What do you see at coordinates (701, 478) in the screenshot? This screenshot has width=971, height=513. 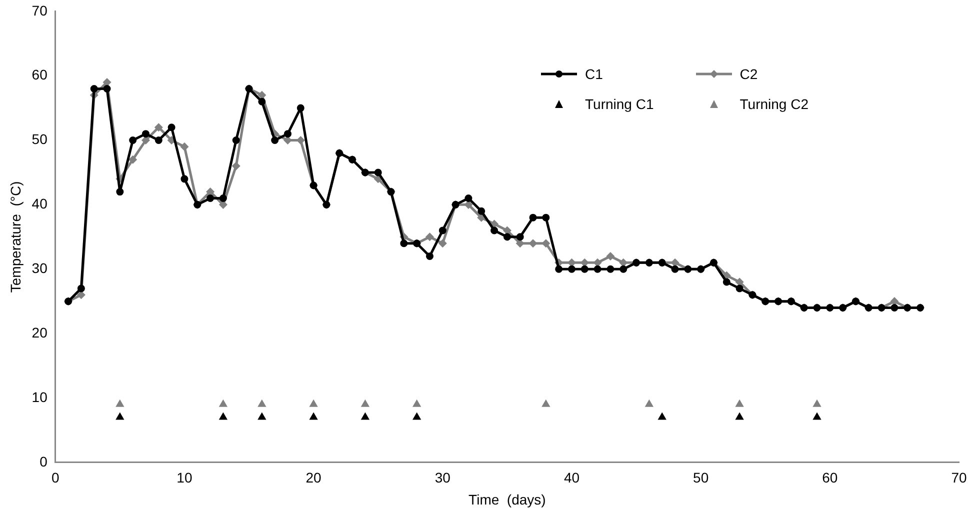 I see `x-tick-label: 50` at bounding box center [701, 478].